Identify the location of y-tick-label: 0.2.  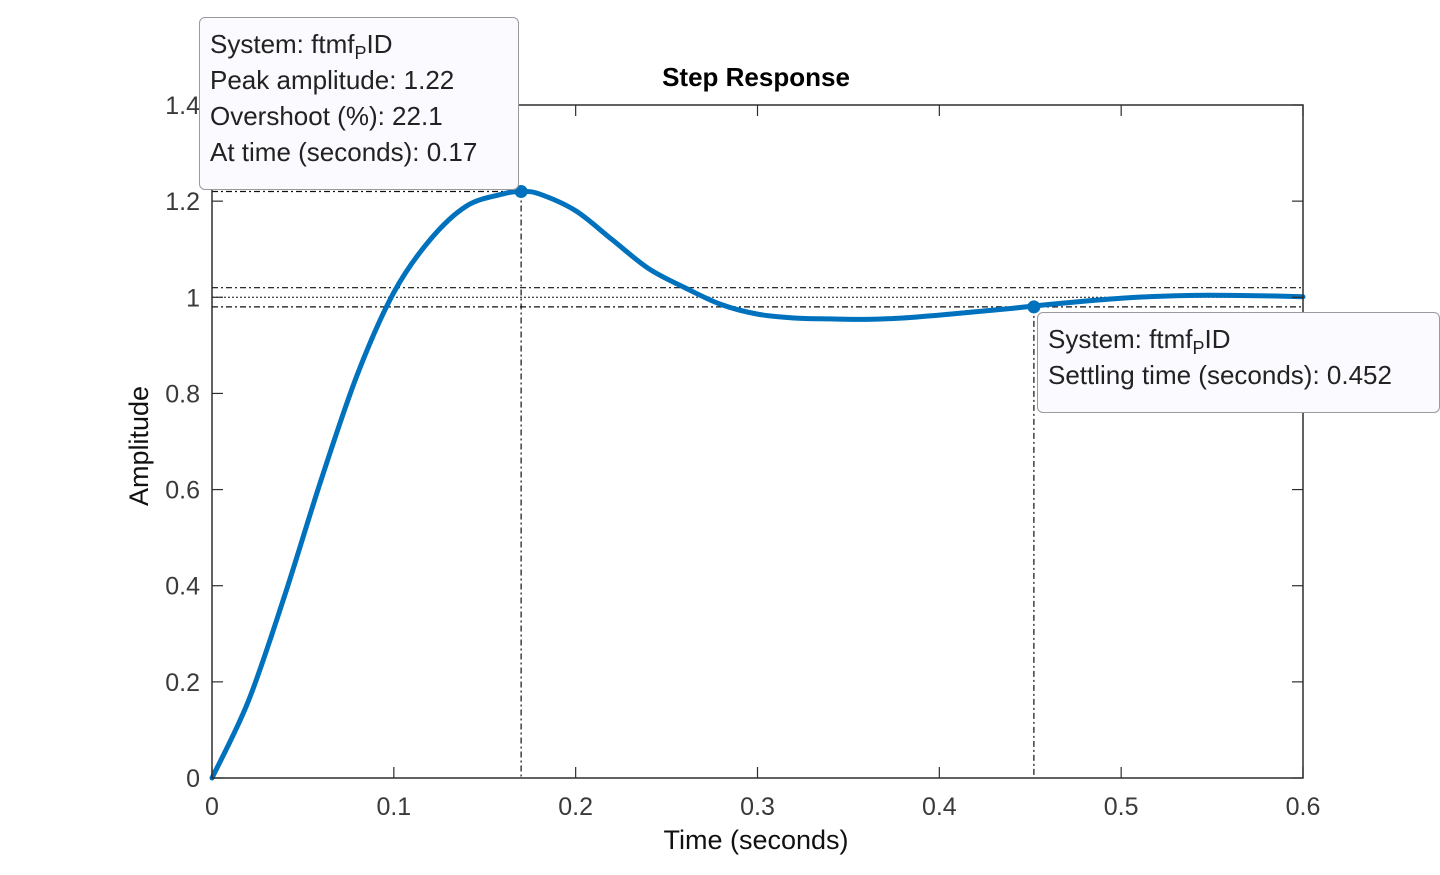
(182, 683).